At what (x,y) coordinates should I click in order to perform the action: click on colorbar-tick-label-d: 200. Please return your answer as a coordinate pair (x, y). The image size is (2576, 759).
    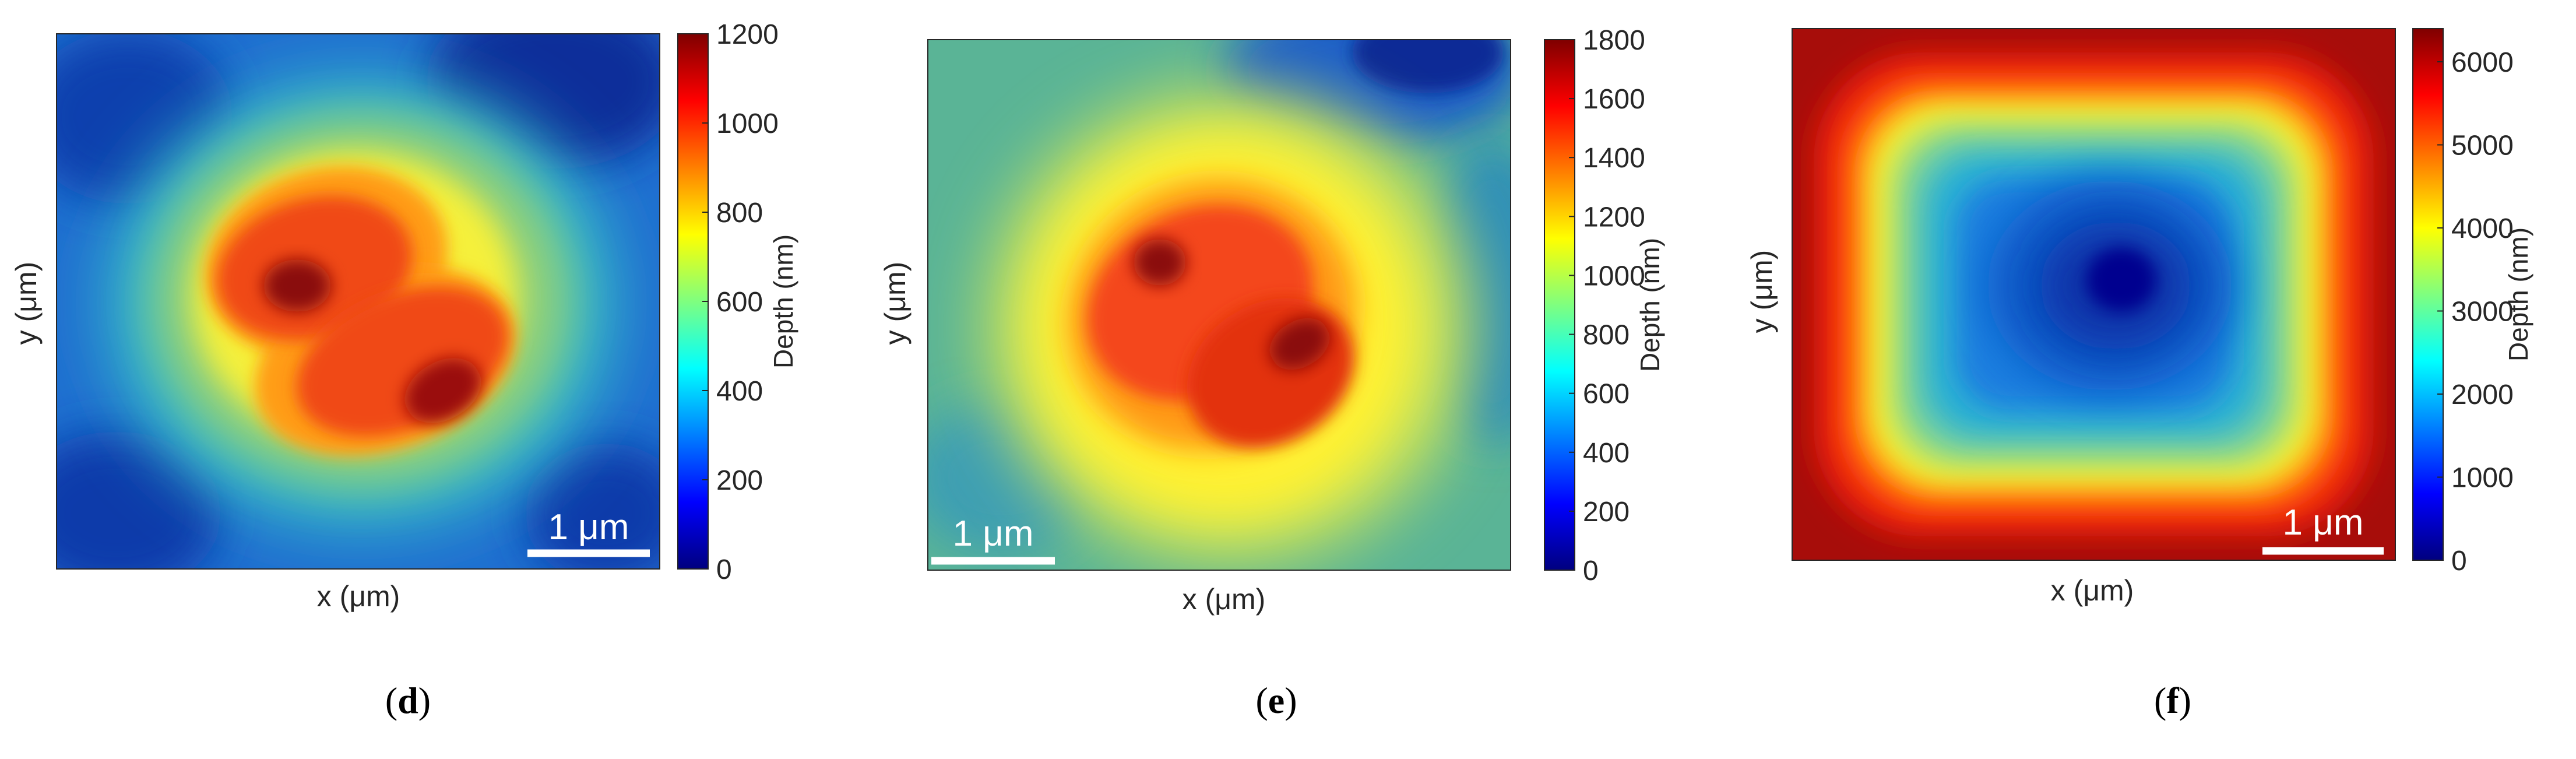
    Looking at the image, I should click on (740, 480).